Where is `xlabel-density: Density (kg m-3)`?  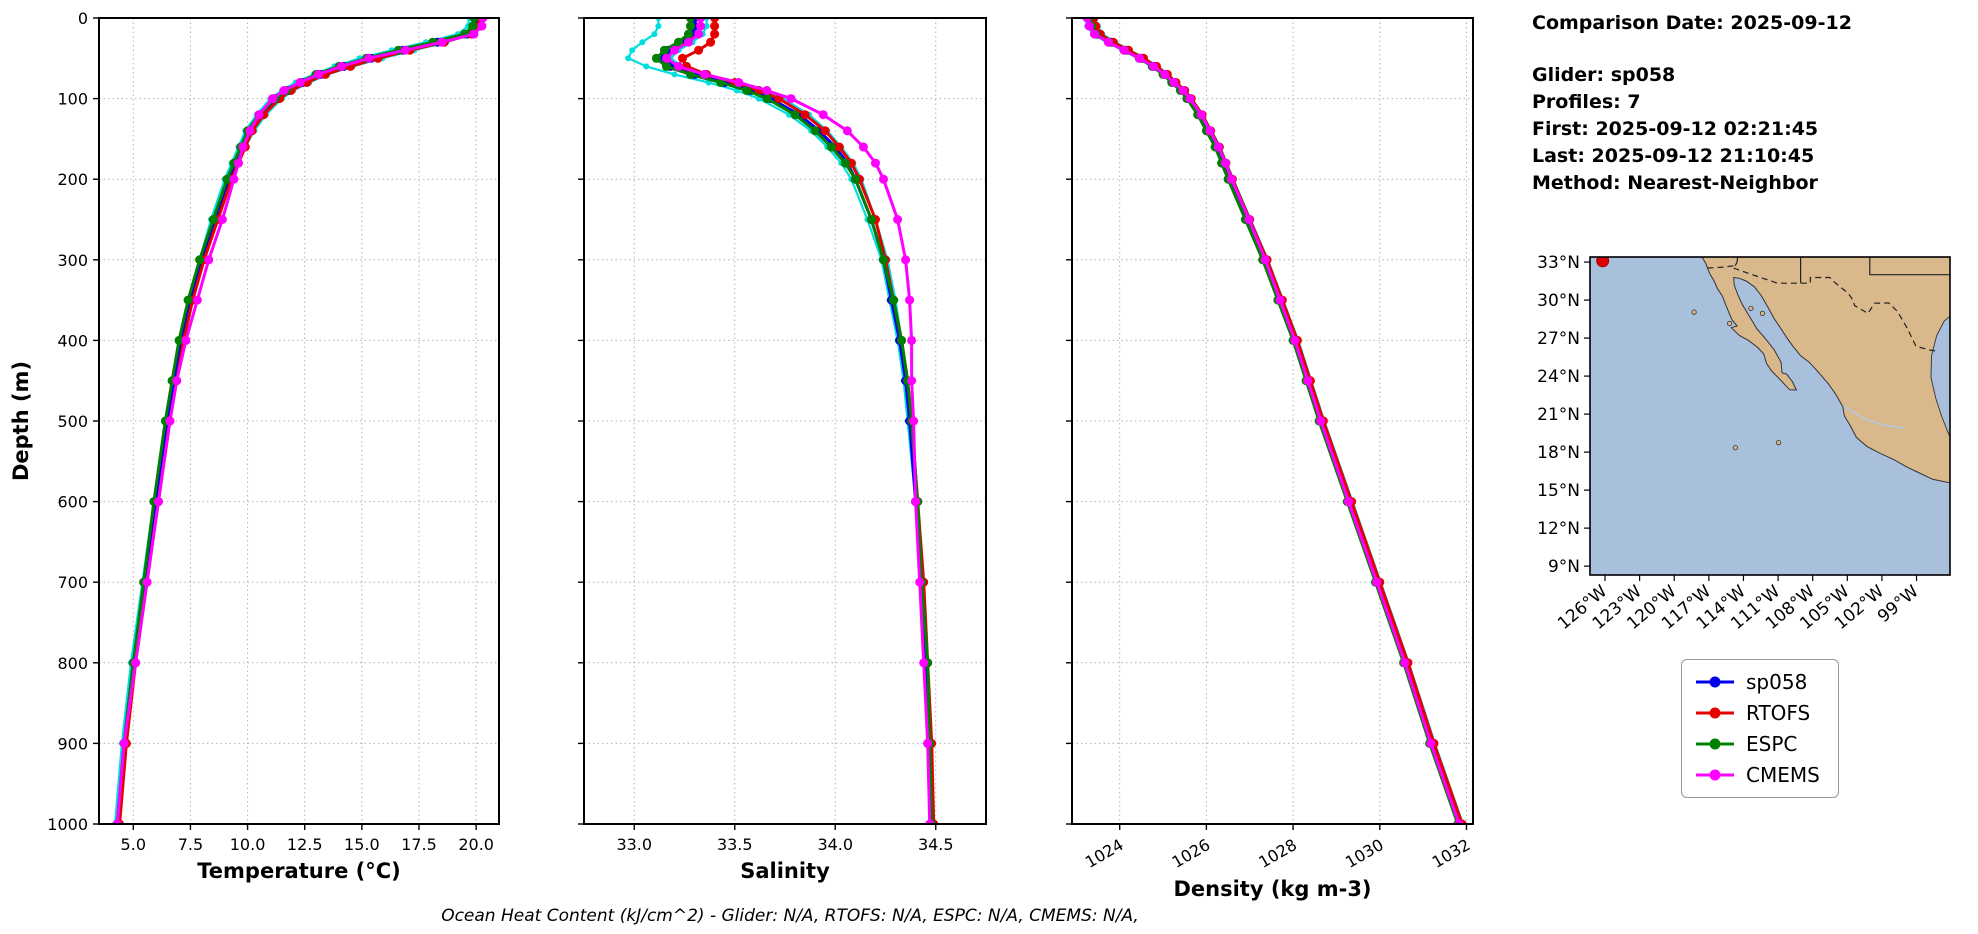
xlabel-density: Density (kg m-3) is located at coordinates (1272, 889).